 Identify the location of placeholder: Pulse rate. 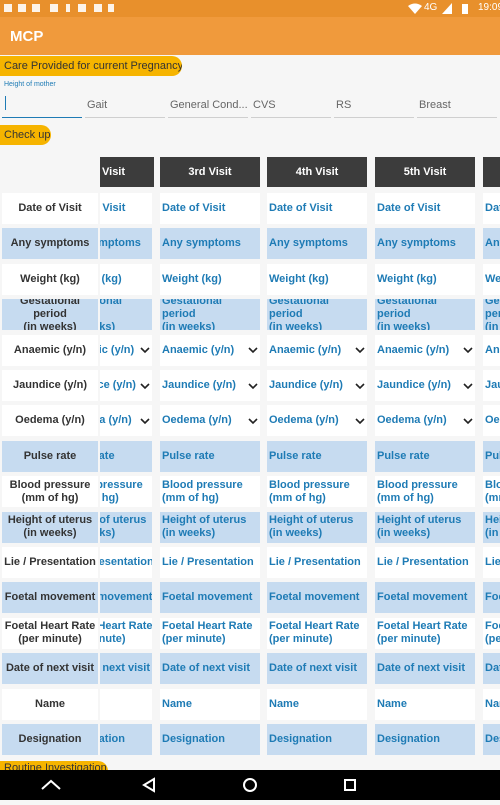
(295, 455).